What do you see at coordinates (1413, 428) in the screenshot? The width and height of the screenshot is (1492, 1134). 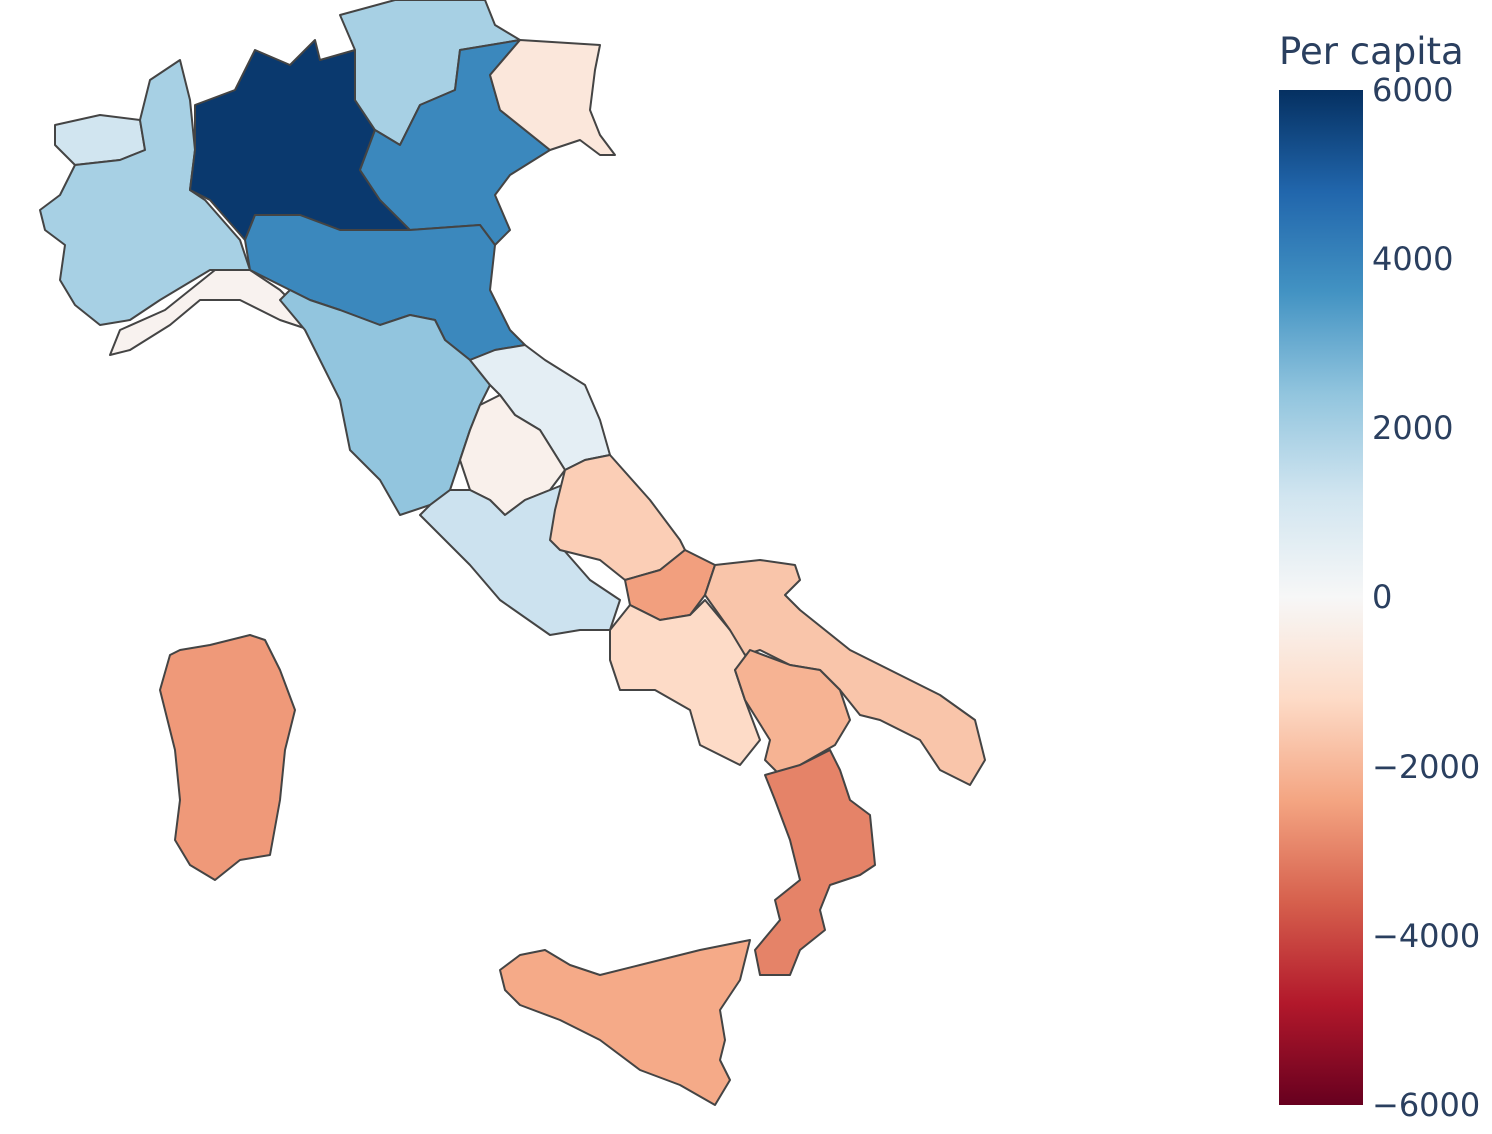 I see `colorbar-tick: 2000` at bounding box center [1413, 428].